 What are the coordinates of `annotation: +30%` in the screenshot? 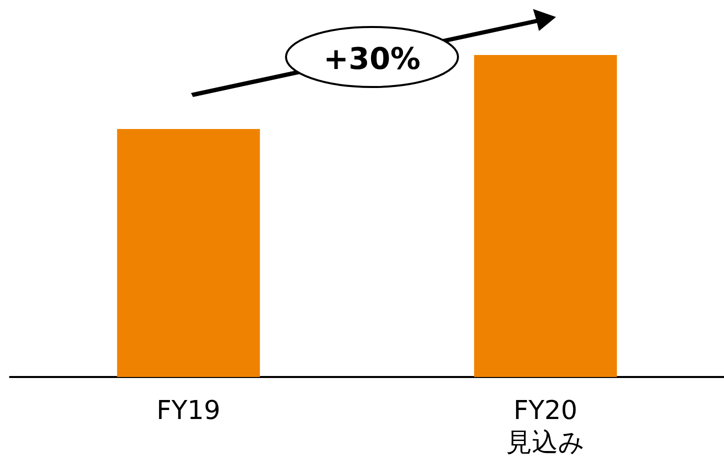 It's located at (372, 59).